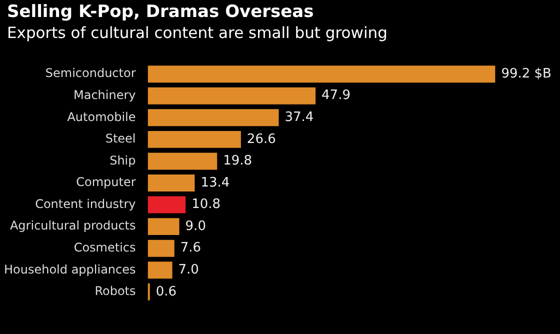  What do you see at coordinates (106, 182) in the screenshot?
I see `y-tick-label: Computer` at bounding box center [106, 182].